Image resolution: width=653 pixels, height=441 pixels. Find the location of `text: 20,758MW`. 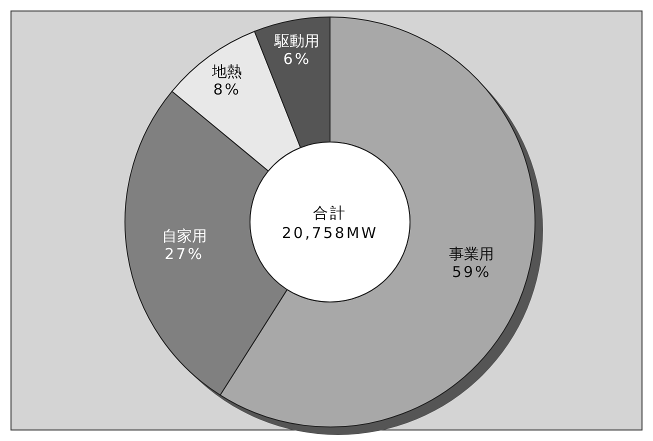

text: 20,758MW is located at coordinates (330, 233).